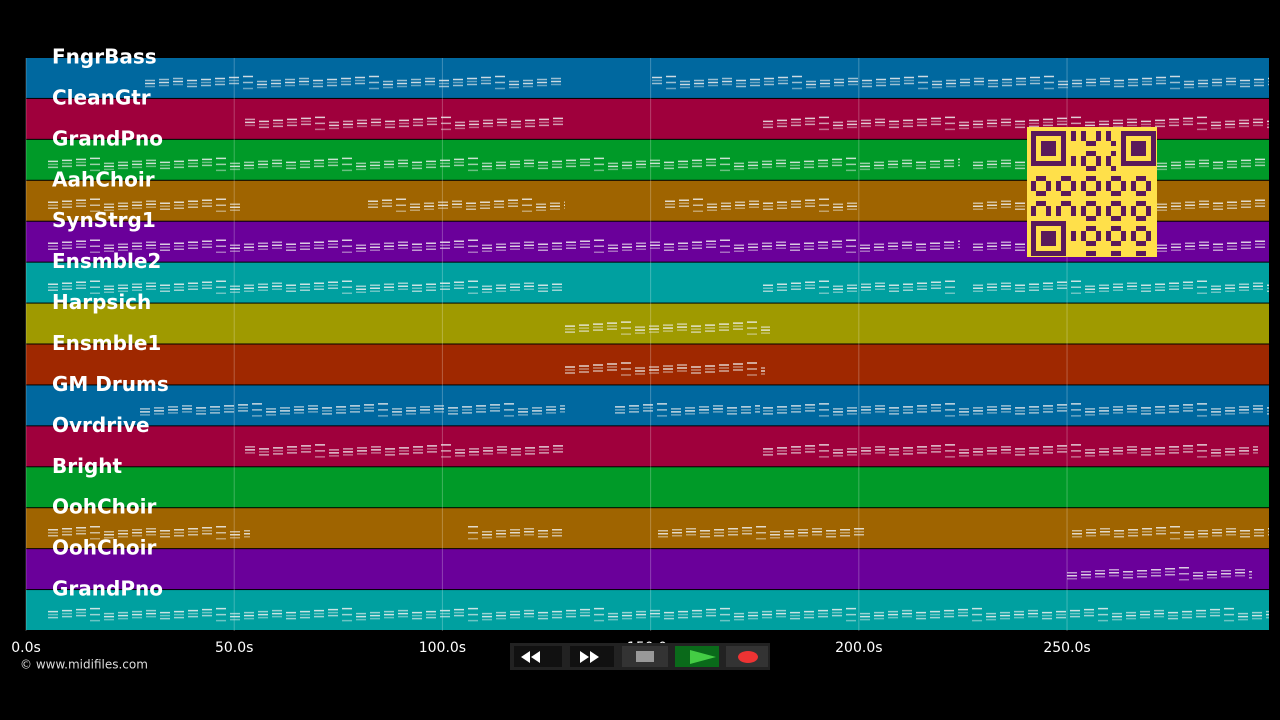 This screenshot has width=1280, height=720. I want to click on transport-controls, so click(640, 656).